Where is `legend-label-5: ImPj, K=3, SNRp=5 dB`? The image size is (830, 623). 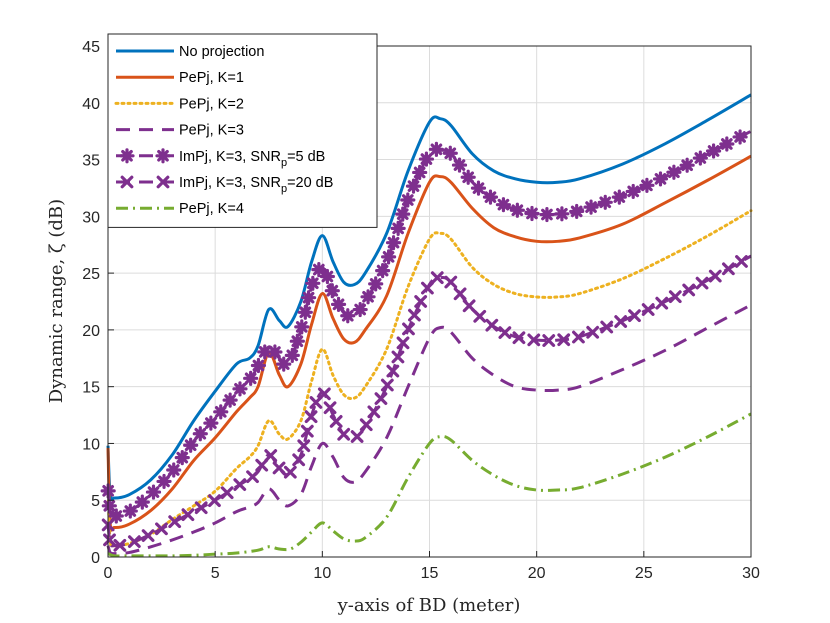 legend-label-5: ImPj, K=3, SNRp=5 dB is located at coordinates (252, 159).